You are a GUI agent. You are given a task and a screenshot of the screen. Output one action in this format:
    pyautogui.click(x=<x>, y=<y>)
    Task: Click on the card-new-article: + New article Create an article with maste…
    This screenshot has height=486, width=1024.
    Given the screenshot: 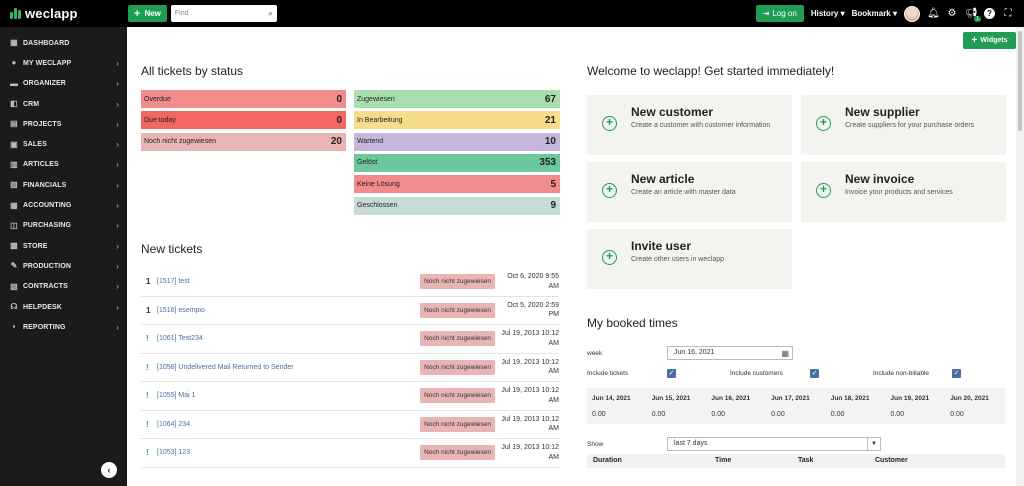 What is the action you would take?
    pyautogui.click(x=689, y=192)
    